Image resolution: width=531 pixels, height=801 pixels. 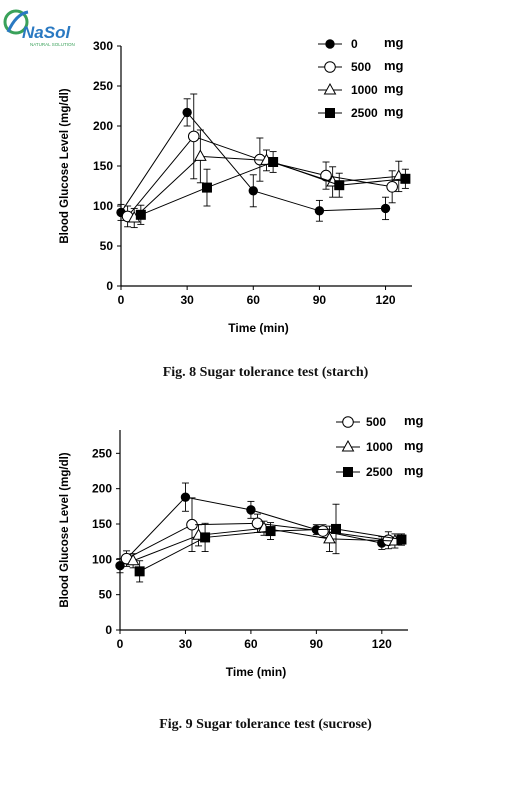 I want to click on legend: 500 mg 1000 mg 2500 mg, so click(x=380, y=446).